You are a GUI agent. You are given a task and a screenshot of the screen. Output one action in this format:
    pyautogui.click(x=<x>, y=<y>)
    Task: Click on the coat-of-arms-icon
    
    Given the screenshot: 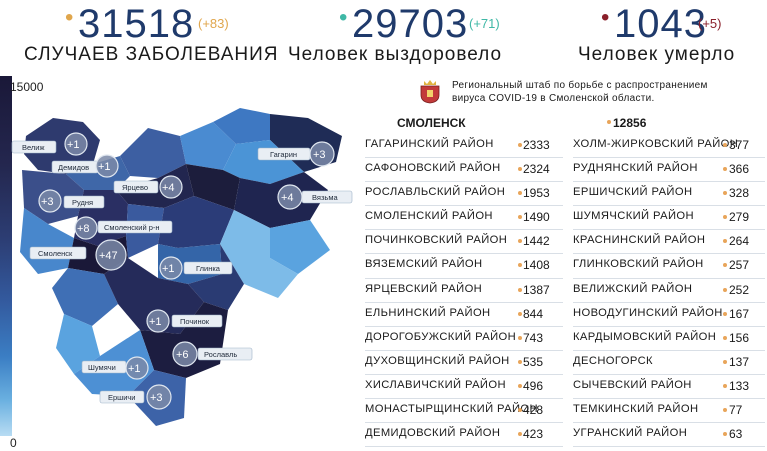 What is the action you would take?
    pyautogui.click(x=430, y=92)
    